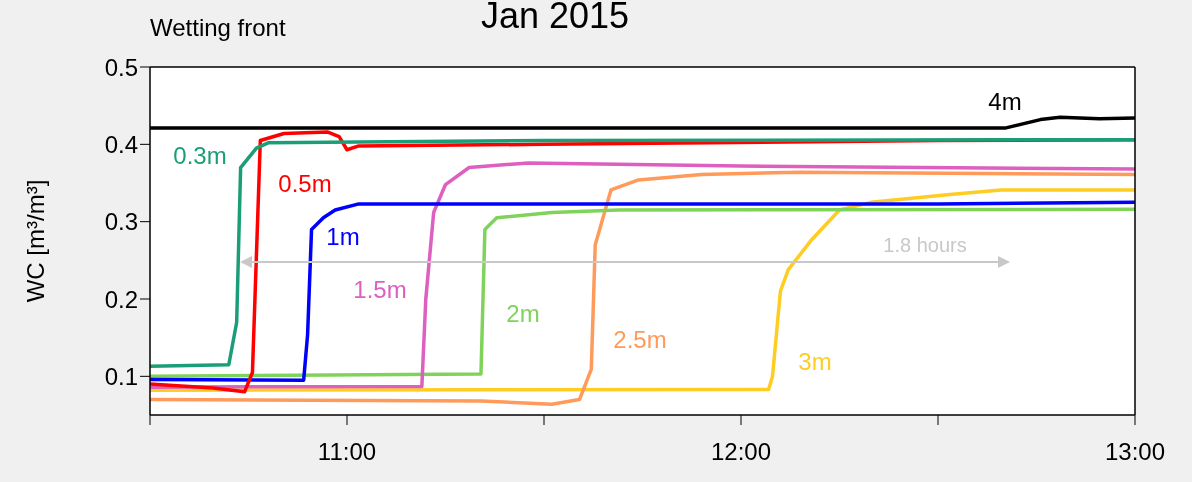 The width and height of the screenshot is (1192, 482). Describe the element at coordinates (121, 376) in the screenshot. I see `y-tick-label: 0.1` at that location.